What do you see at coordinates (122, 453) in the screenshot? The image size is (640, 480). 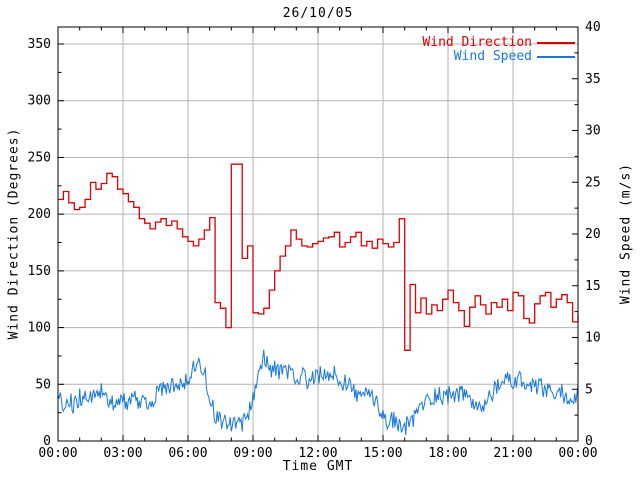 I see `tick-label-x-1: 03:00` at bounding box center [122, 453].